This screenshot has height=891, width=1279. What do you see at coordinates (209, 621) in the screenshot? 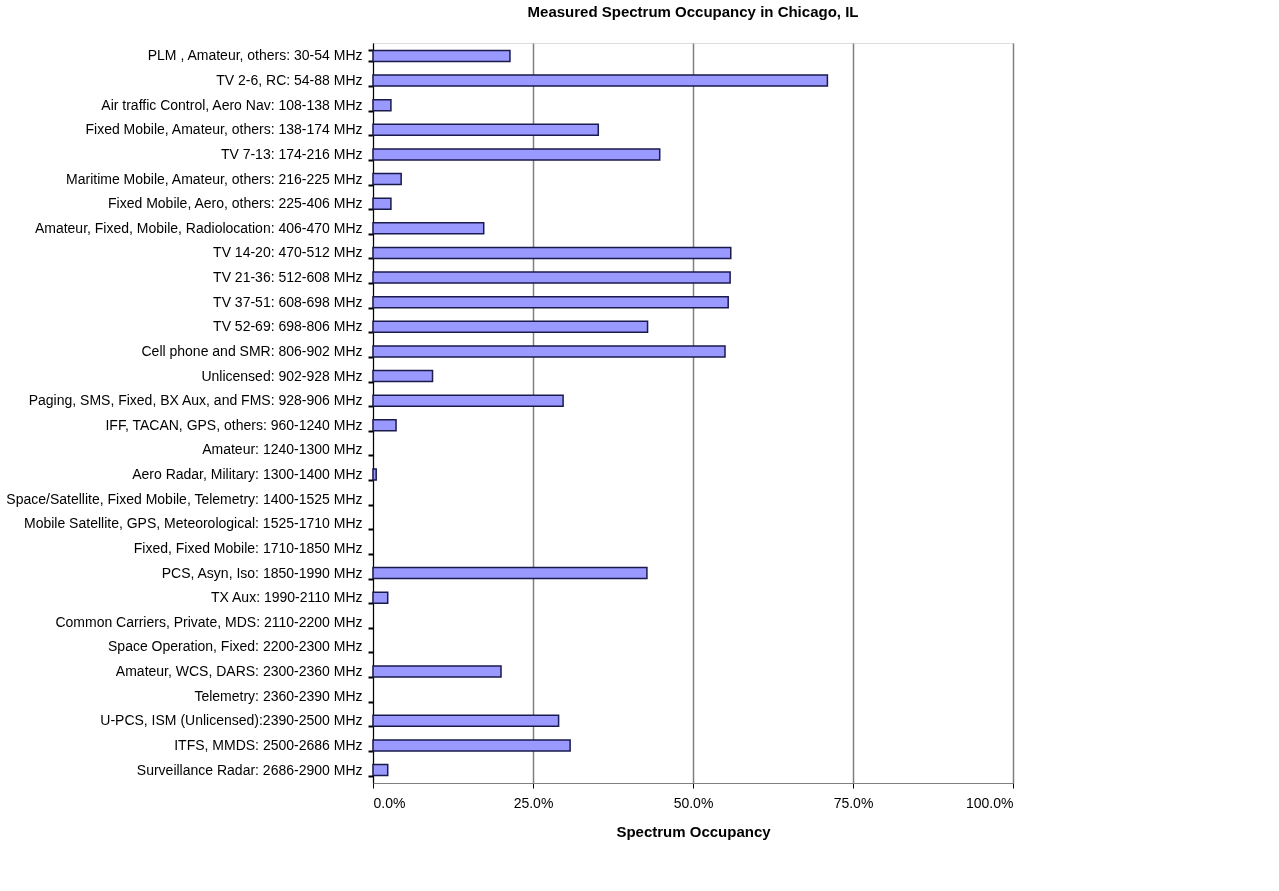
I see `y-tick-label: Common Carriers, Private, MDS: 2110-2200 MHz` at bounding box center [209, 621].